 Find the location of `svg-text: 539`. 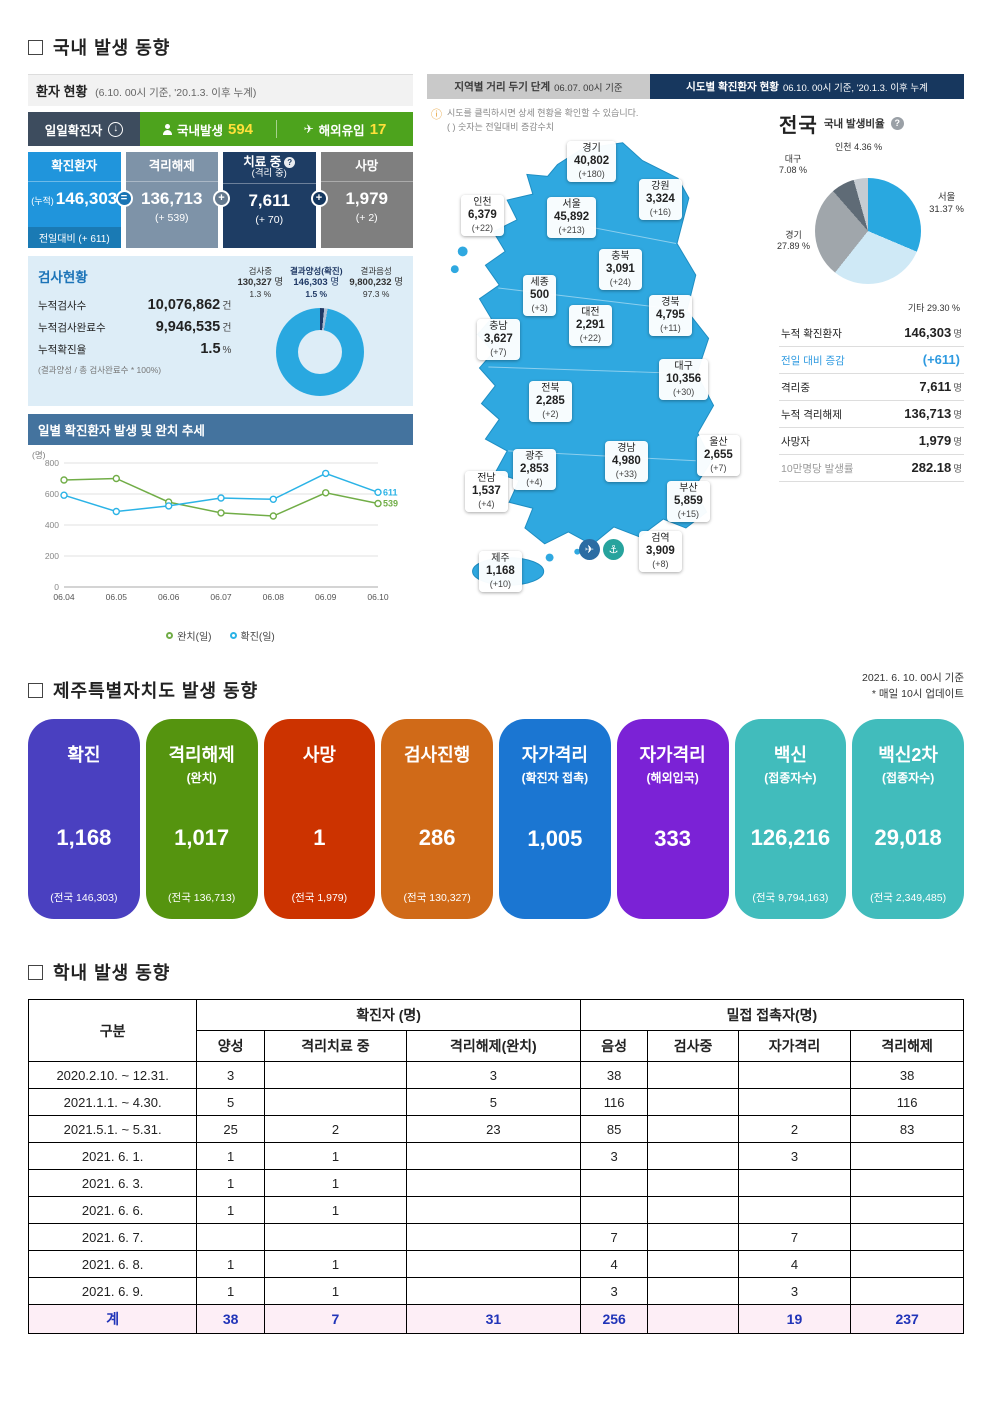

svg-text: 539 is located at coordinates (390, 504).